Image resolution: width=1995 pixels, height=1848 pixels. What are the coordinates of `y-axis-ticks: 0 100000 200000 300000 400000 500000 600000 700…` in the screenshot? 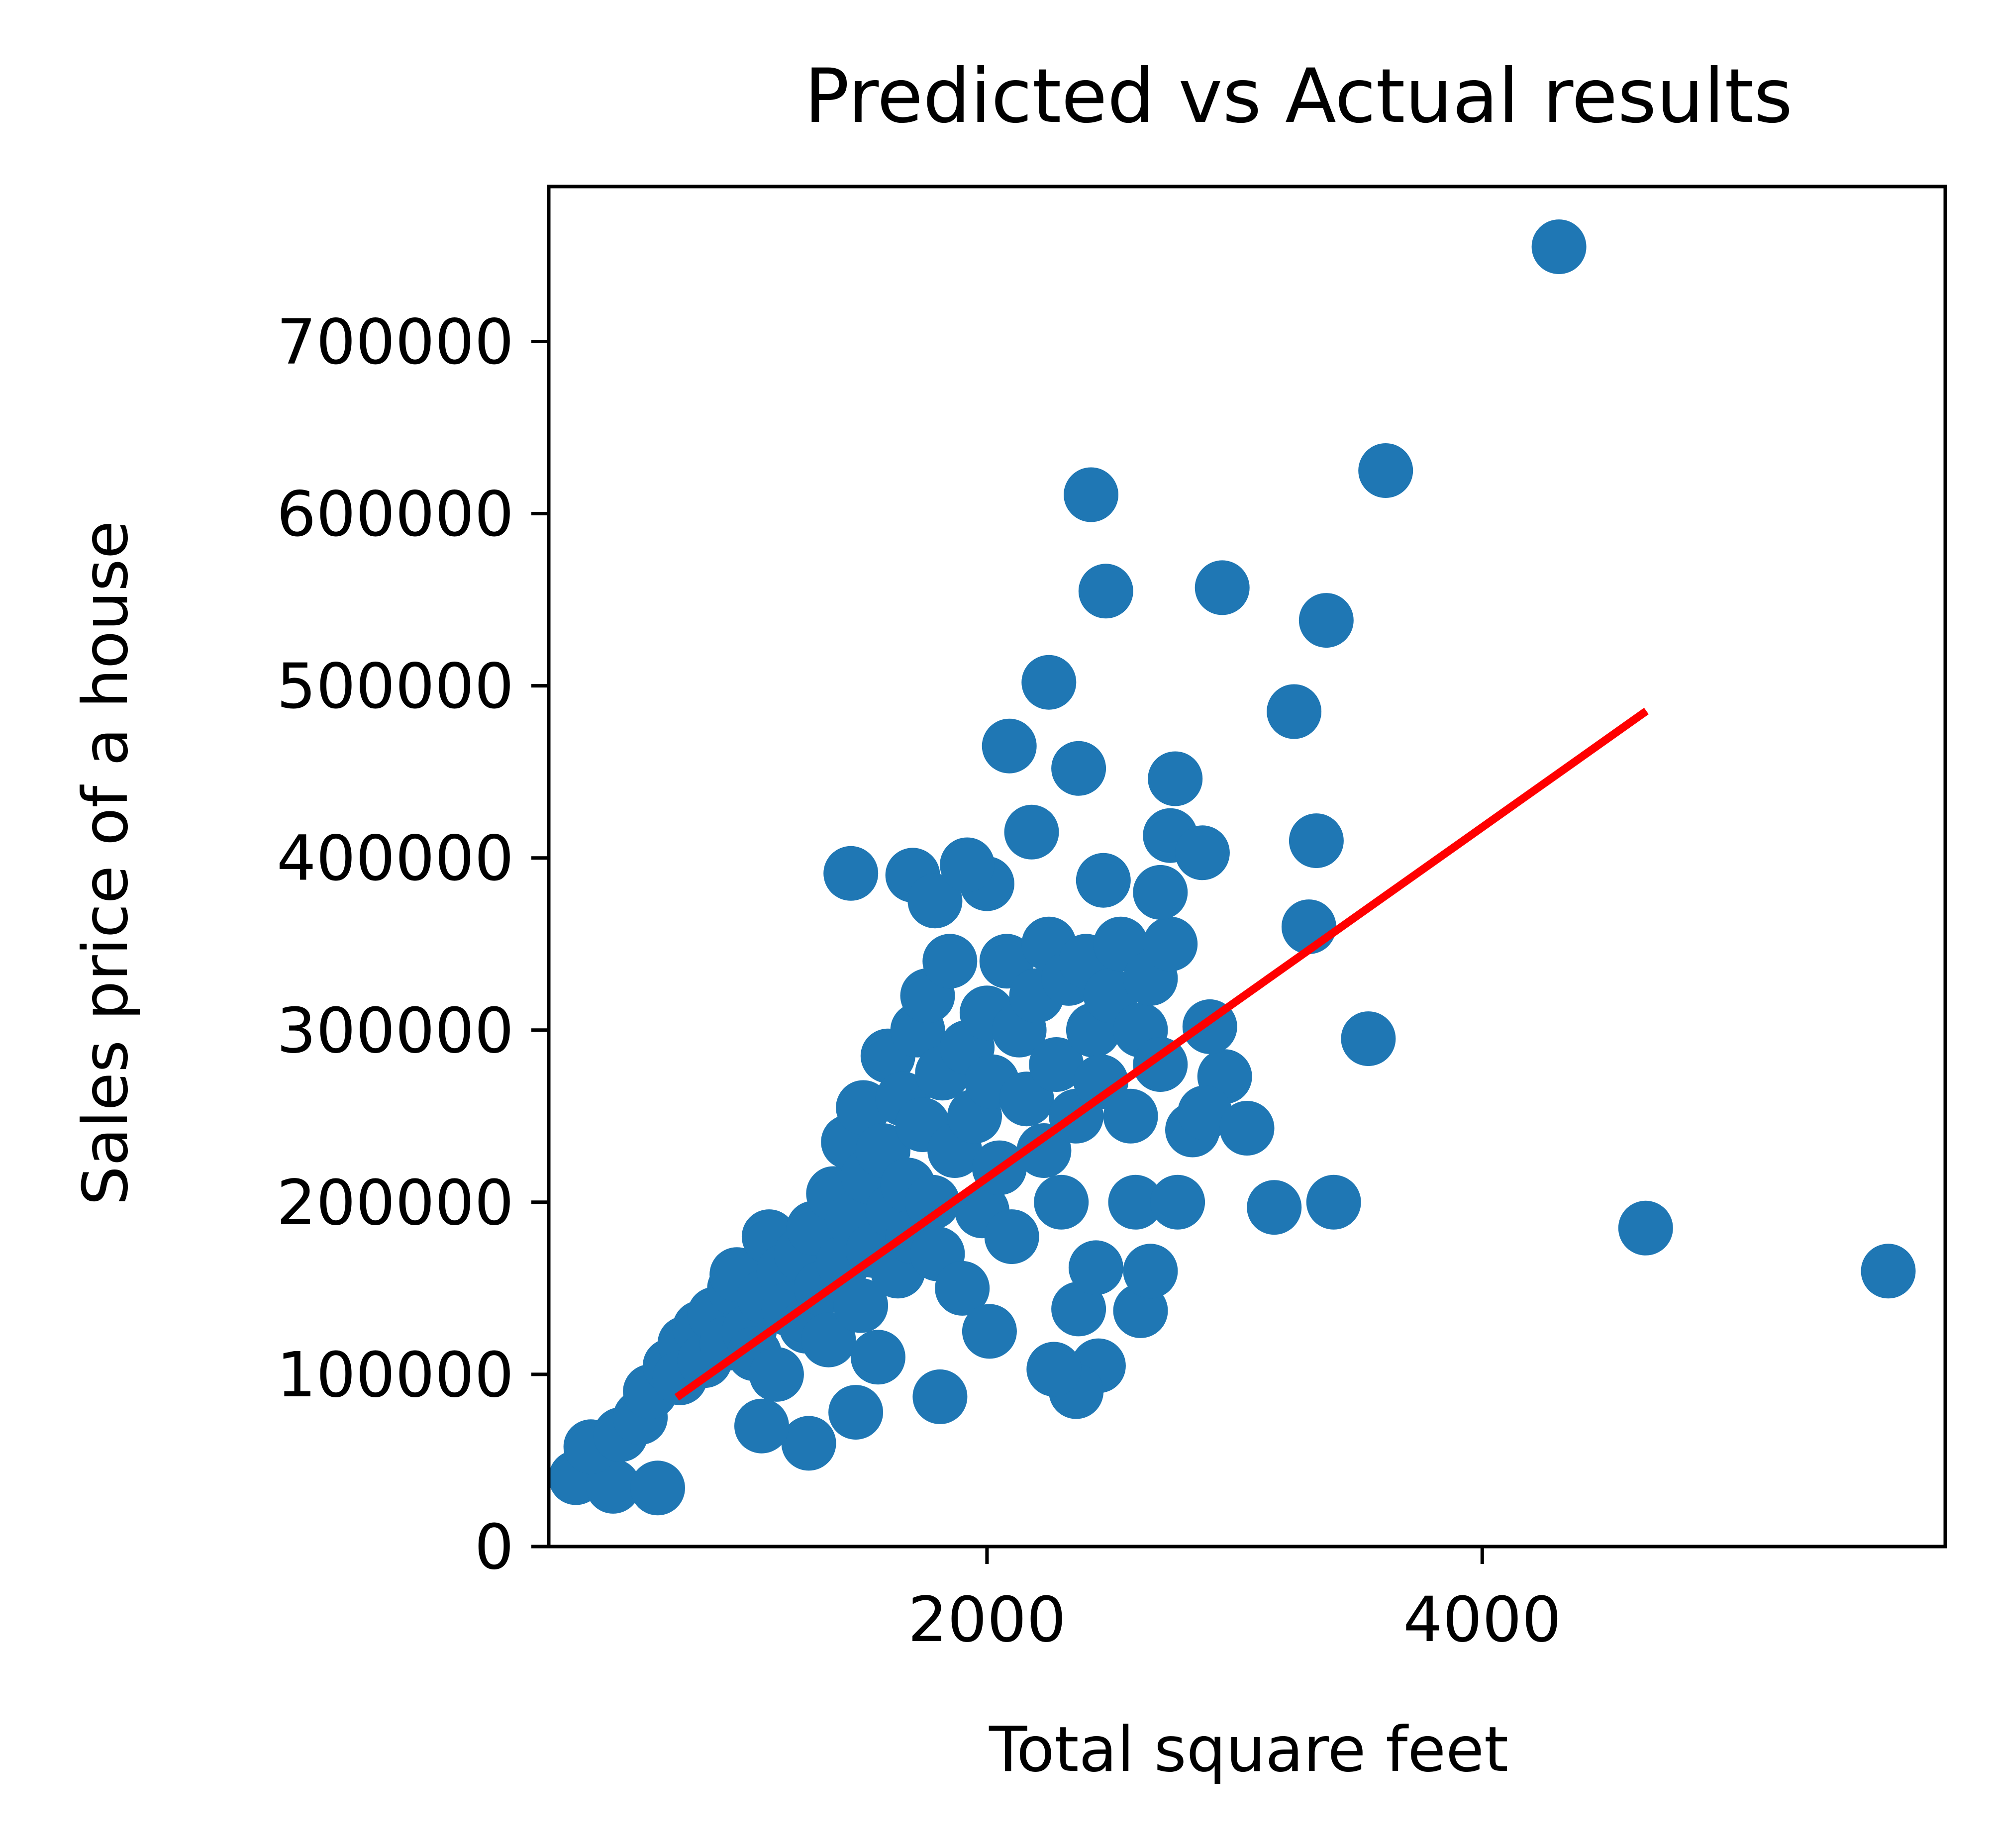 It's located at (413, 945).